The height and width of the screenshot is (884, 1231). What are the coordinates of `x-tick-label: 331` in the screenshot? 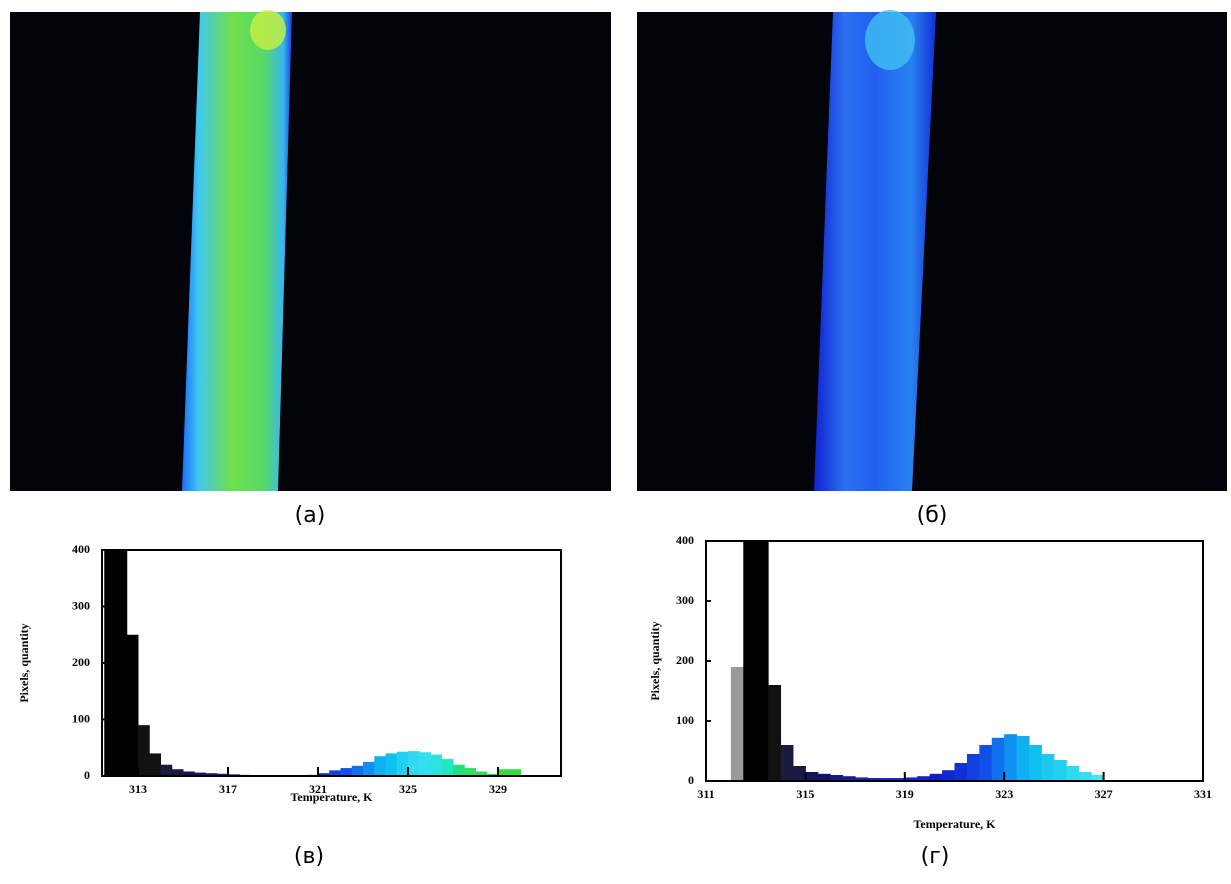 It's located at (1203, 794).